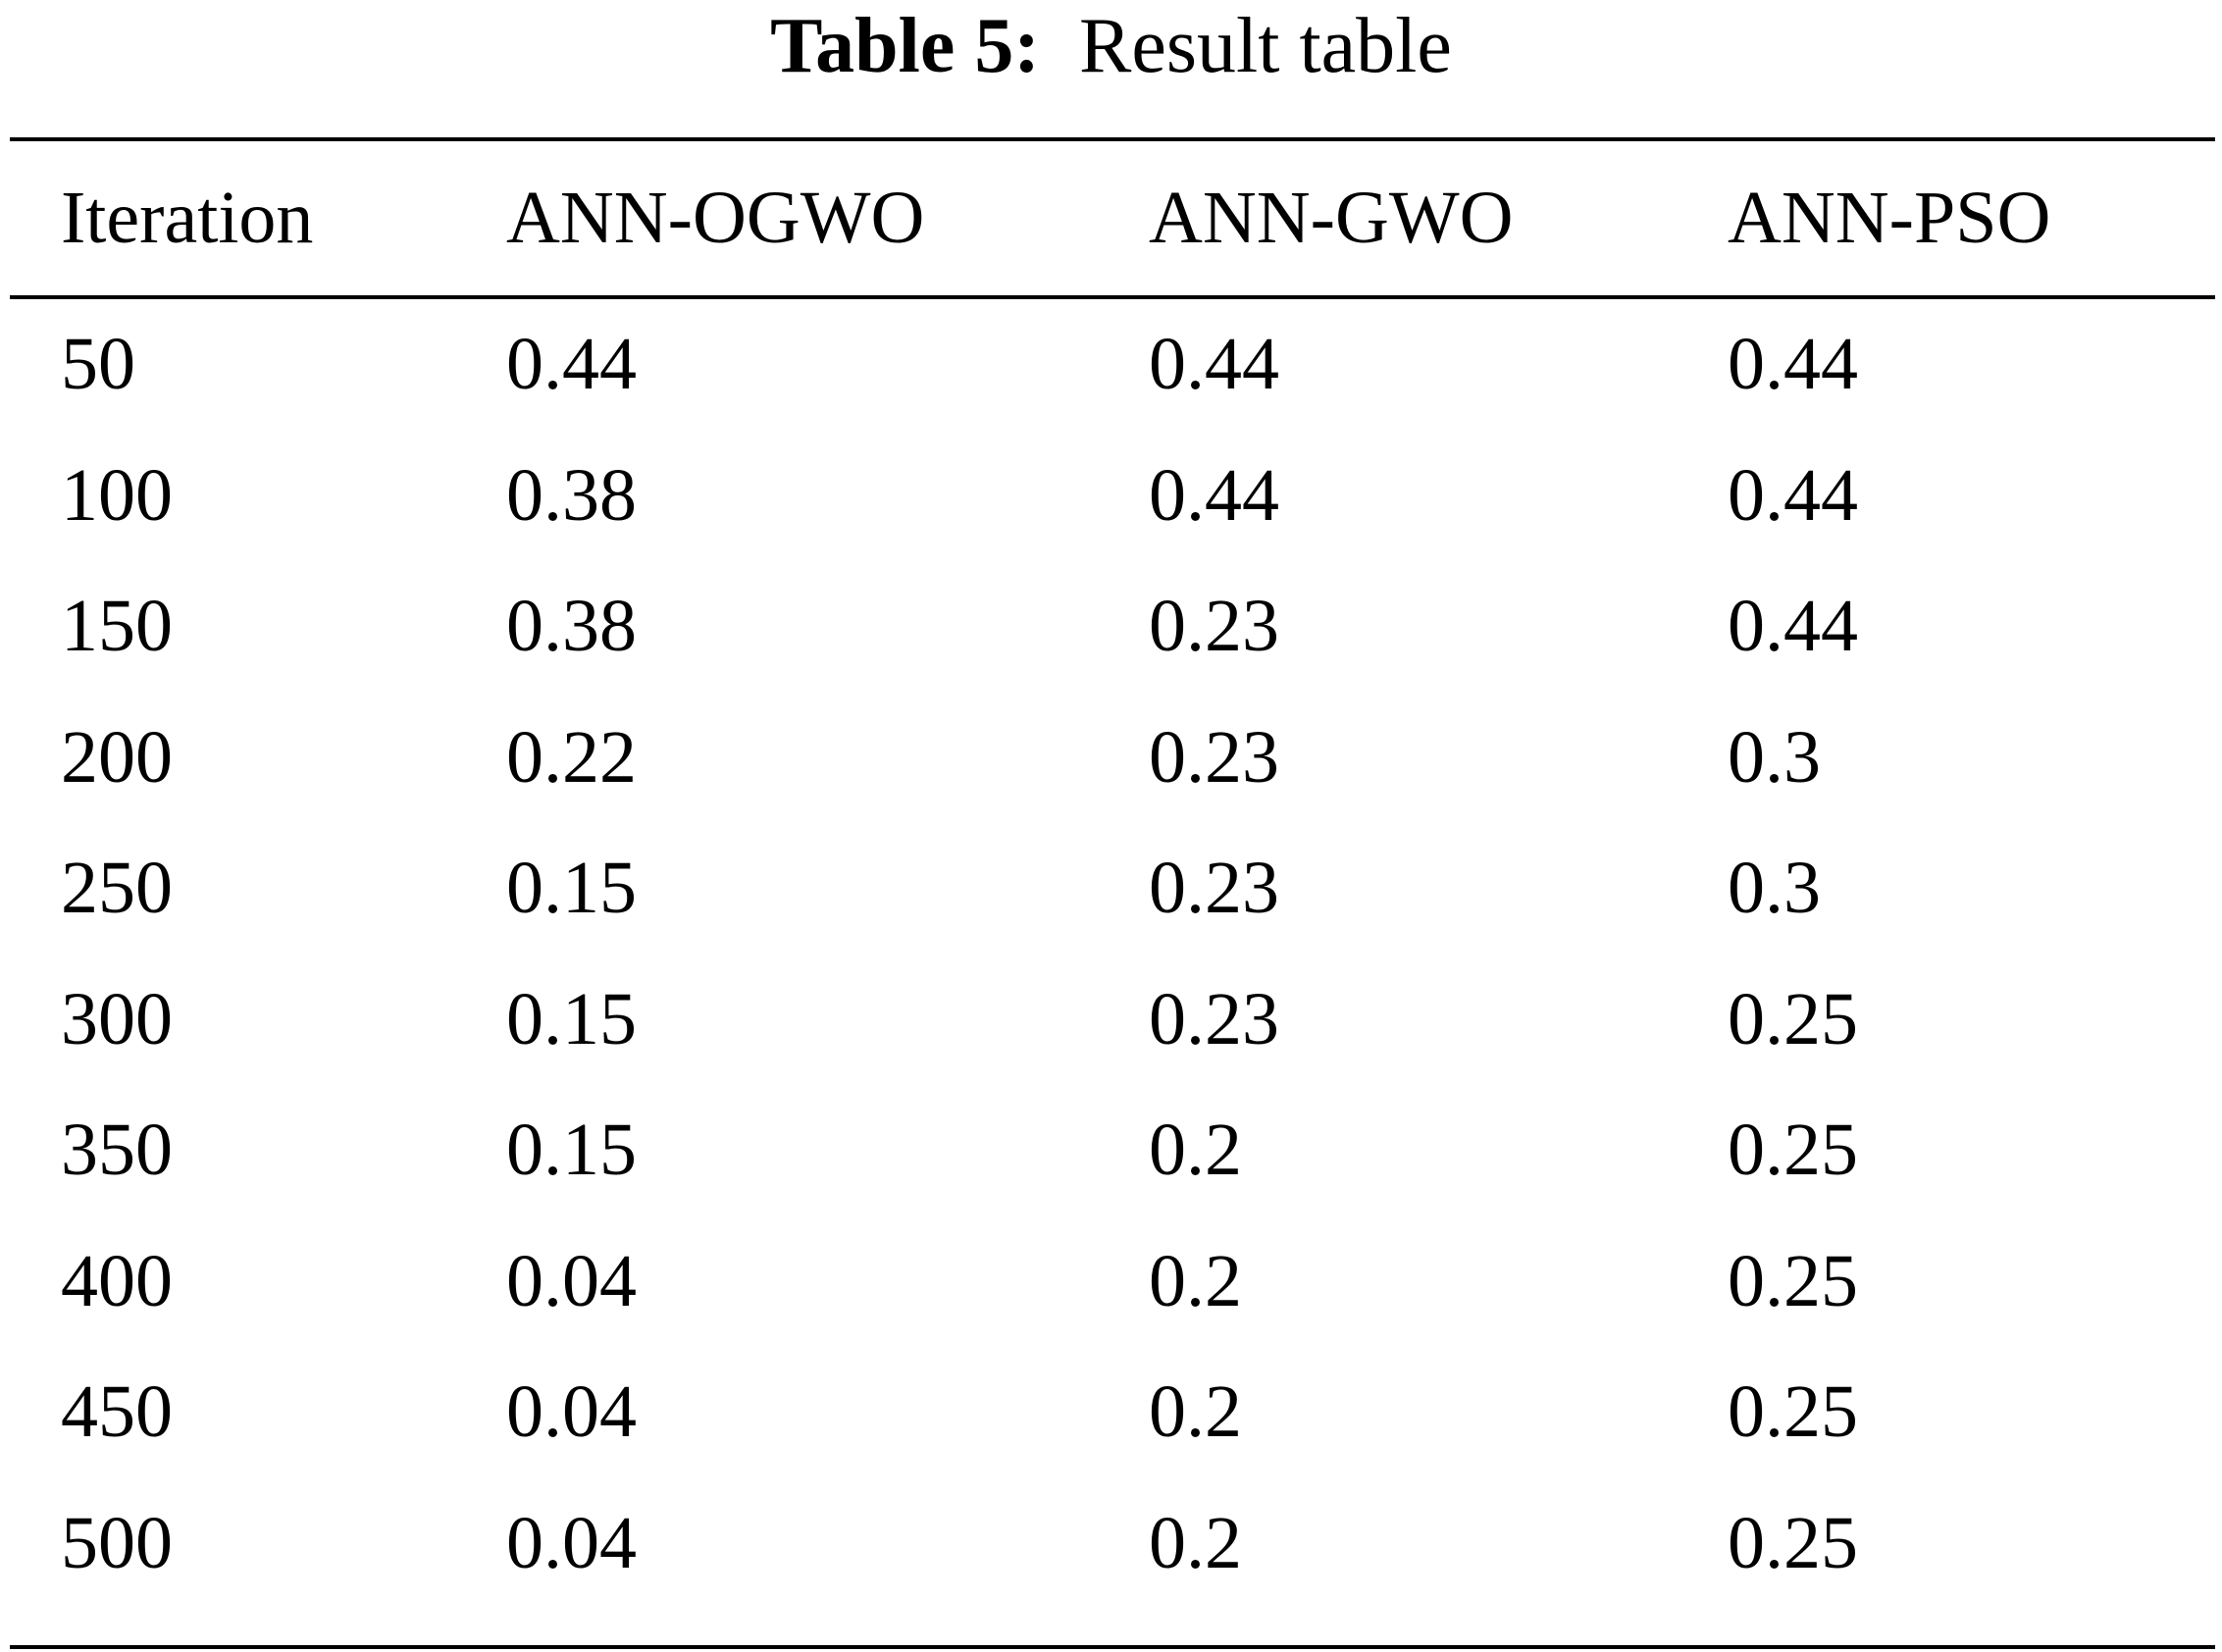 This screenshot has width=2222, height=1652. Describe the element at coordinates (1889, 218) in the screenshot. I see `column-header-ann-pso: ANN-PSO` at that location.